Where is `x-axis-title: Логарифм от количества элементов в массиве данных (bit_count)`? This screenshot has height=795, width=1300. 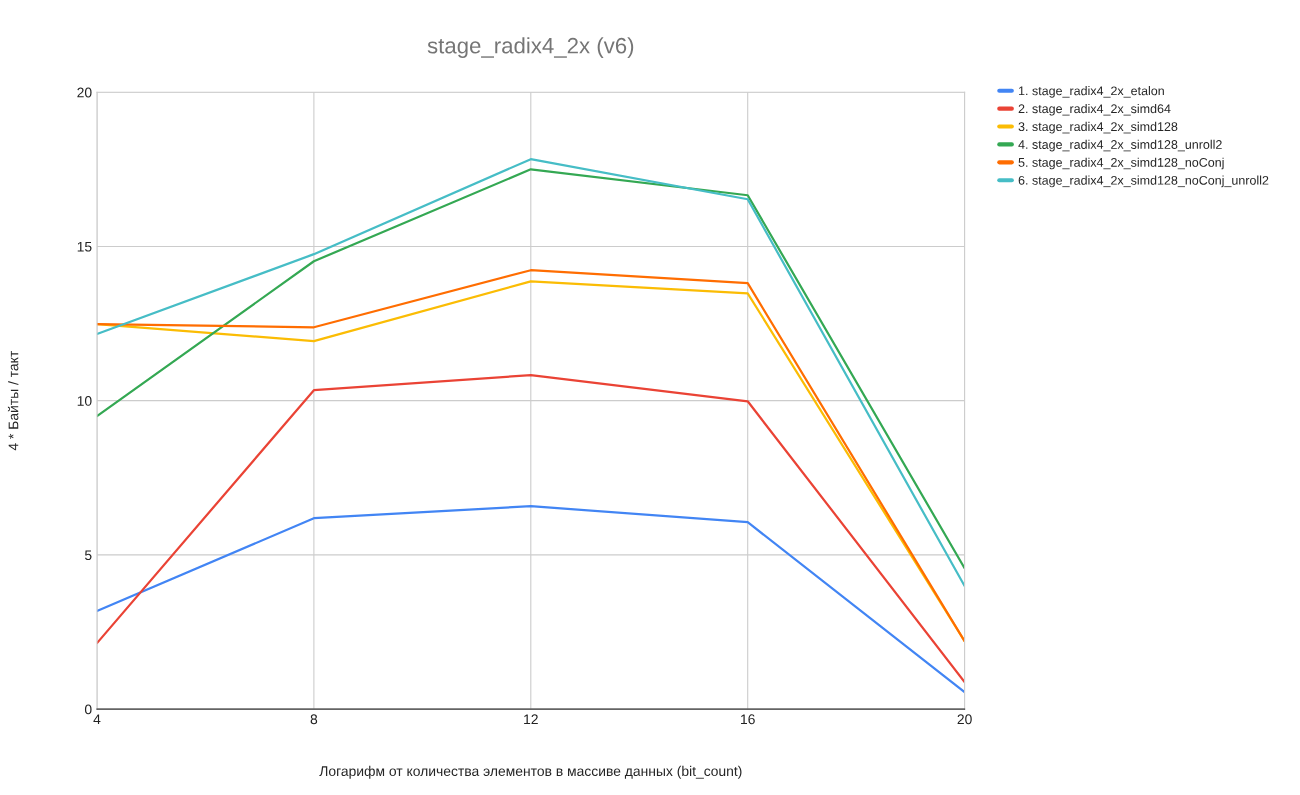 x-axis-title: Логарифм от количества элементов в массиве данных (bit_count) is located at coordinates (530, 772).